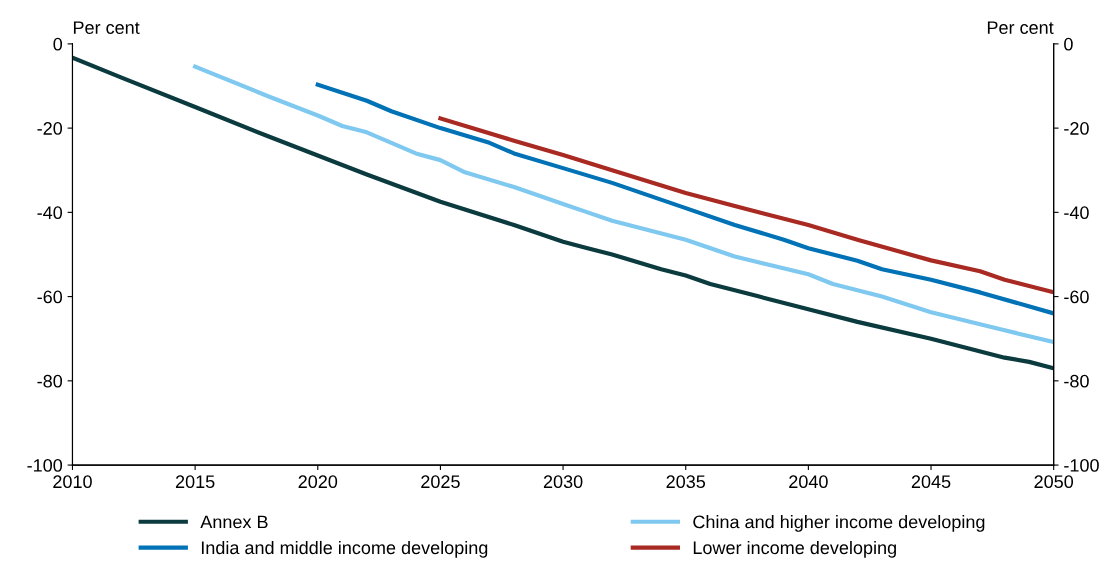  I want to click on x-tick-label: 2020, so click(318, 482).